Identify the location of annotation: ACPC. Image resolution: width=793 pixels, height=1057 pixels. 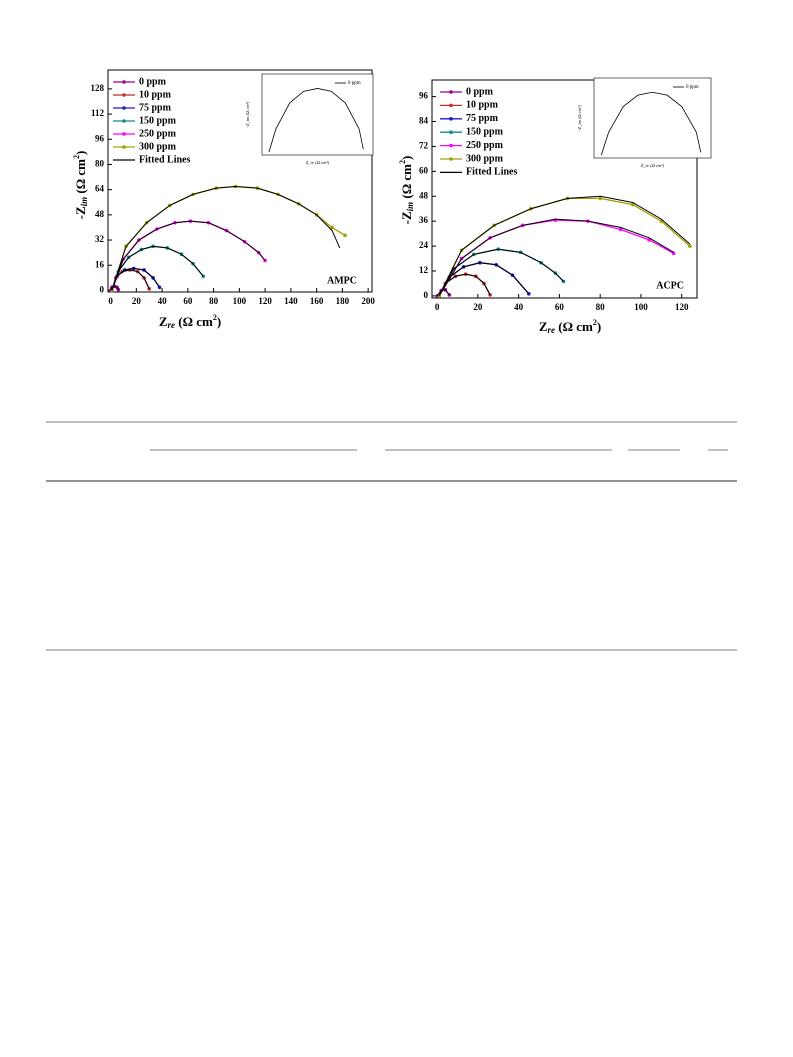
(670, 285).